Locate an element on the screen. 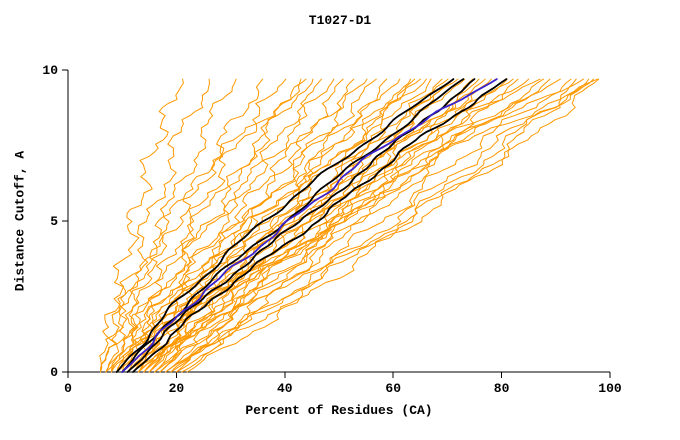  svg-text: 5 is located at coordinates (54, 221).